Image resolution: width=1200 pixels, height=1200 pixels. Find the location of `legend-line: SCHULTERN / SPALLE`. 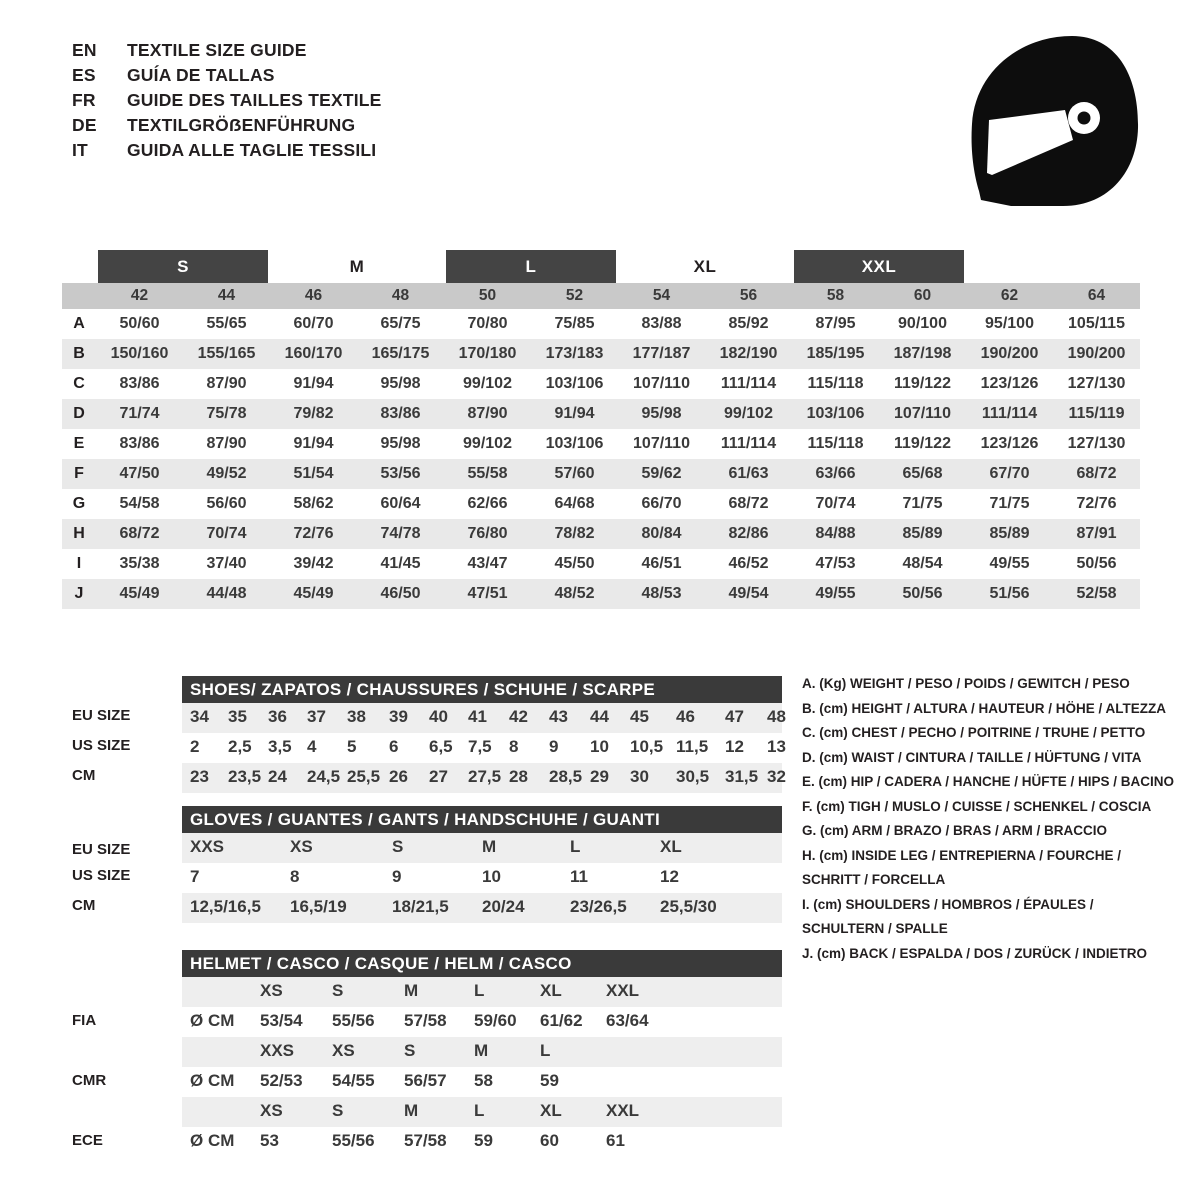

legend-line: SCHULTERN / SPALLE is located at coordinates (875, 928).